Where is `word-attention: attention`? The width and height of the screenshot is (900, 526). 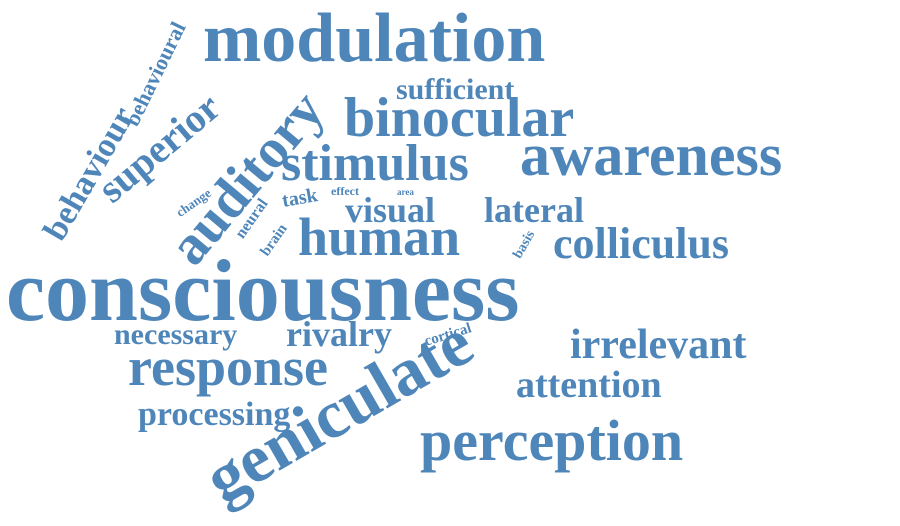
word-attention: attention is located at coordinates (589, 385).